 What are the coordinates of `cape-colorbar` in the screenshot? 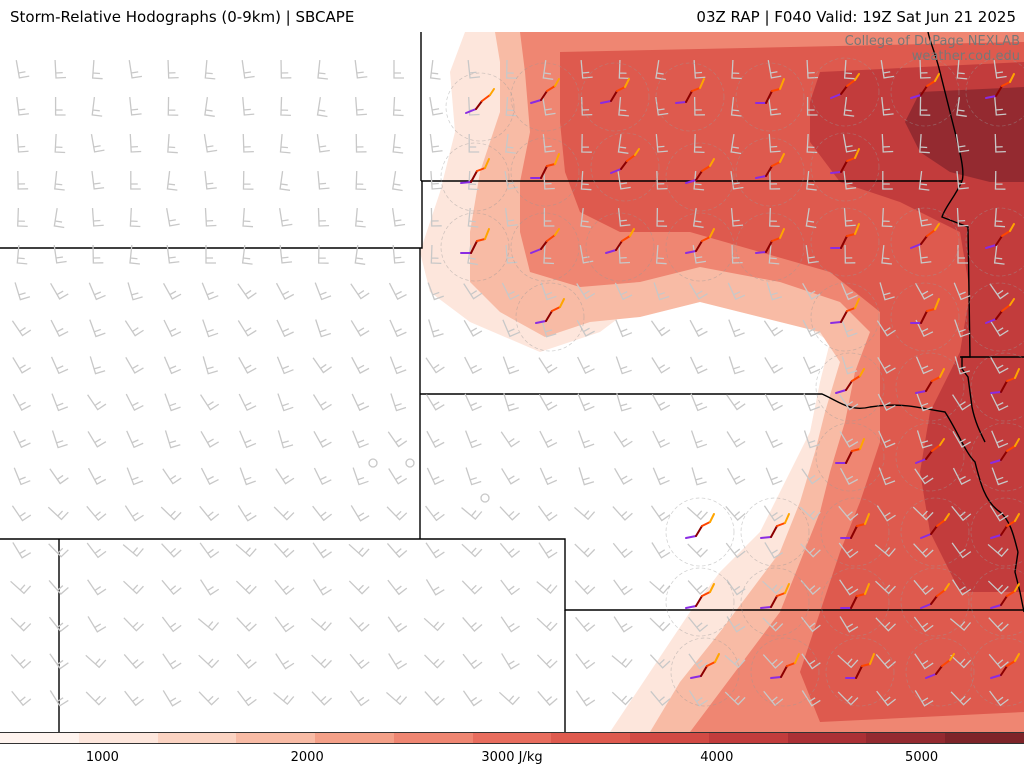 It's located at (512, 738).